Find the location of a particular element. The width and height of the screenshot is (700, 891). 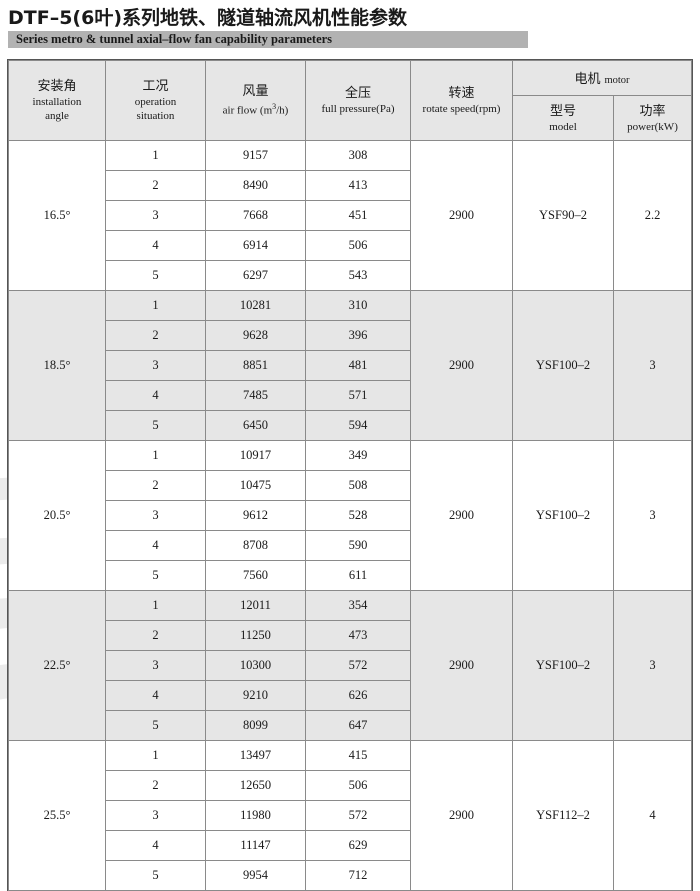

cell-air-flow: 8490 is located at coordinates (255, 185).